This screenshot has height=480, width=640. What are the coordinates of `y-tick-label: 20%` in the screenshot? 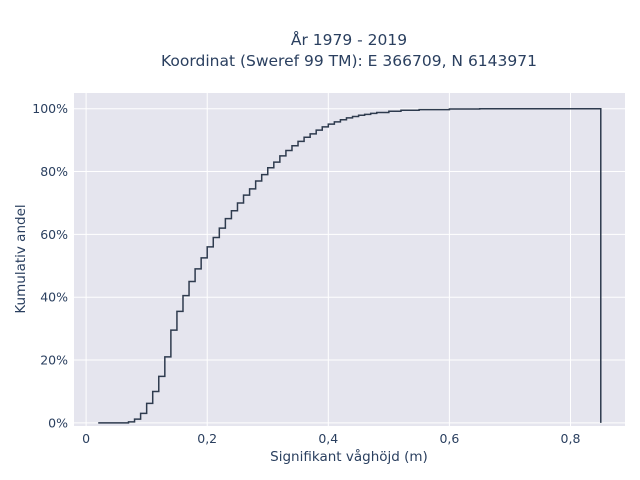 It's located at (54, 360).